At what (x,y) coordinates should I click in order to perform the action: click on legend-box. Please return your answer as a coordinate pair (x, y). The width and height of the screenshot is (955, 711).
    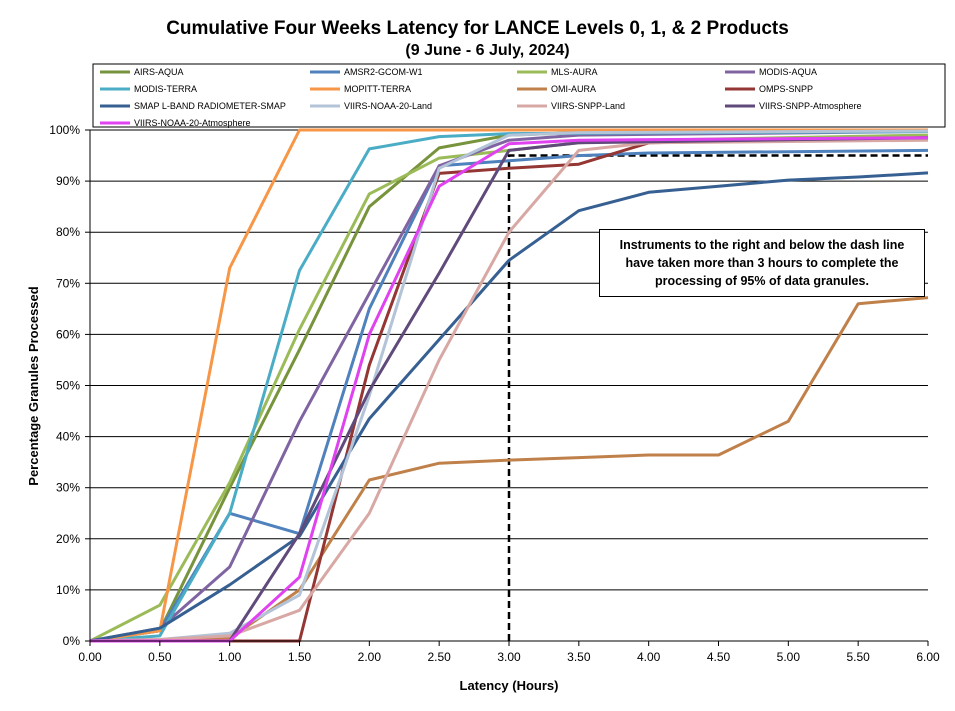
    Looking at the image, I should click on (519, 95).